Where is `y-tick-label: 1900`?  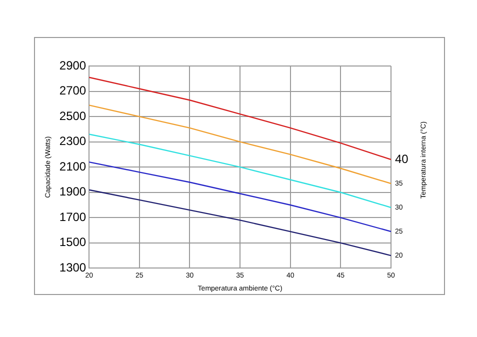
y-tick-label: 1900 is located at coordinates (72, 191).